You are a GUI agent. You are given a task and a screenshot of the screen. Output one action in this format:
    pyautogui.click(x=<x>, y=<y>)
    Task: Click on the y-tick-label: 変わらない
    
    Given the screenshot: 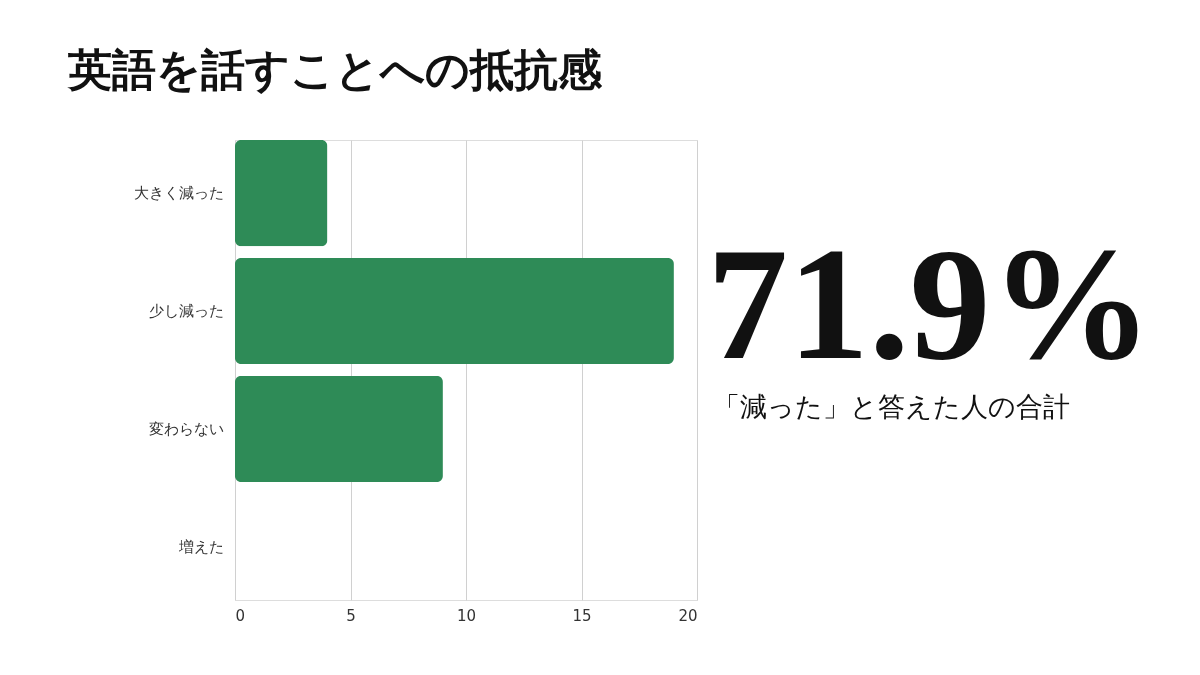 What is the action you would take?
    pyautogui.click(x=186, y=428)
    